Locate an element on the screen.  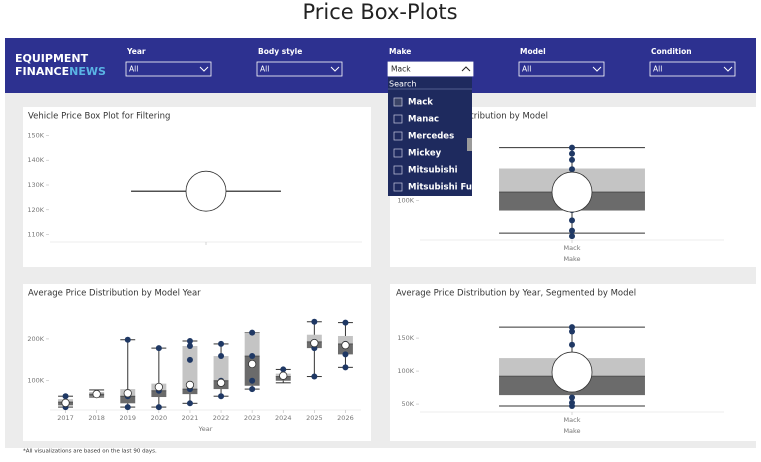
filter-value: Mack is located at coordinates (401, 69).